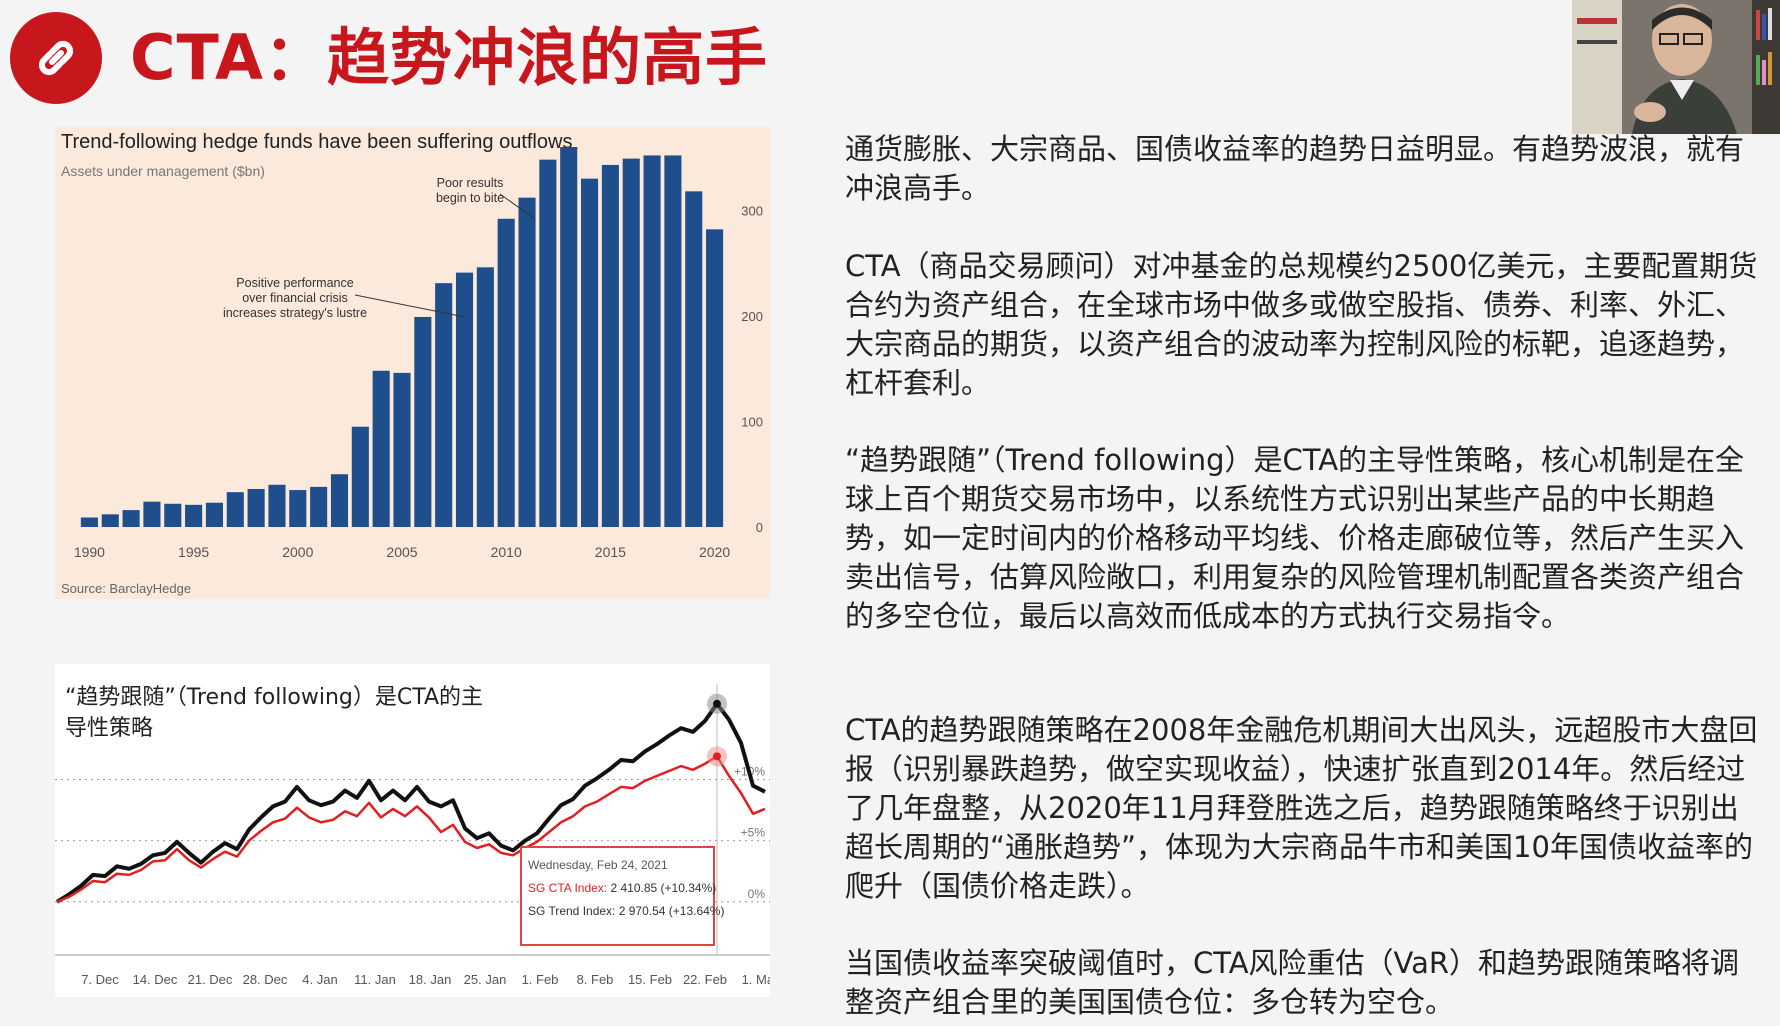 The width and height of the screenshot is (1780, 1026). Describe the element at coordinates (100, 979) in the screenshot. I see `x-tick-label: 7. Dec` at that location.